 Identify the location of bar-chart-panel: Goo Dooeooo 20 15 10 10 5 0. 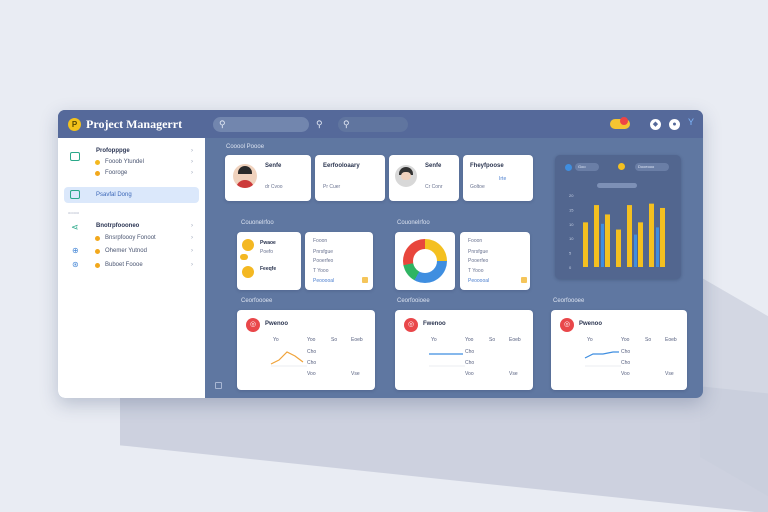
(618, 217).